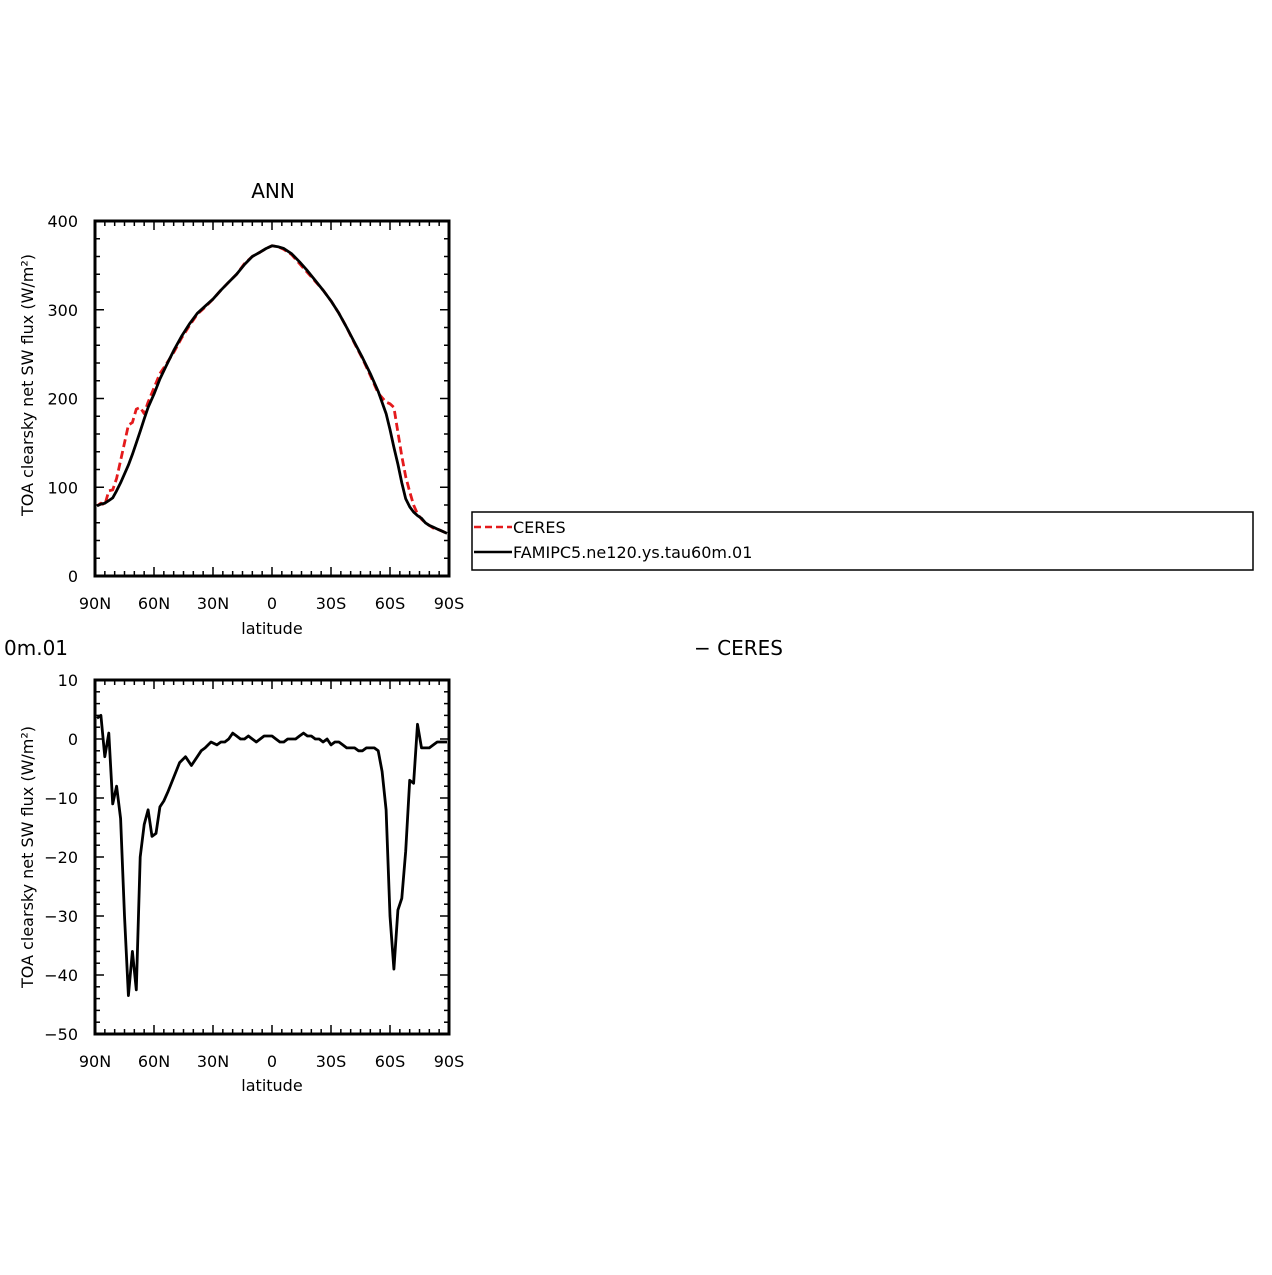  I want to click on top-panel-y-tick-labels: 0 100 200 300 400, so click(62, 399).